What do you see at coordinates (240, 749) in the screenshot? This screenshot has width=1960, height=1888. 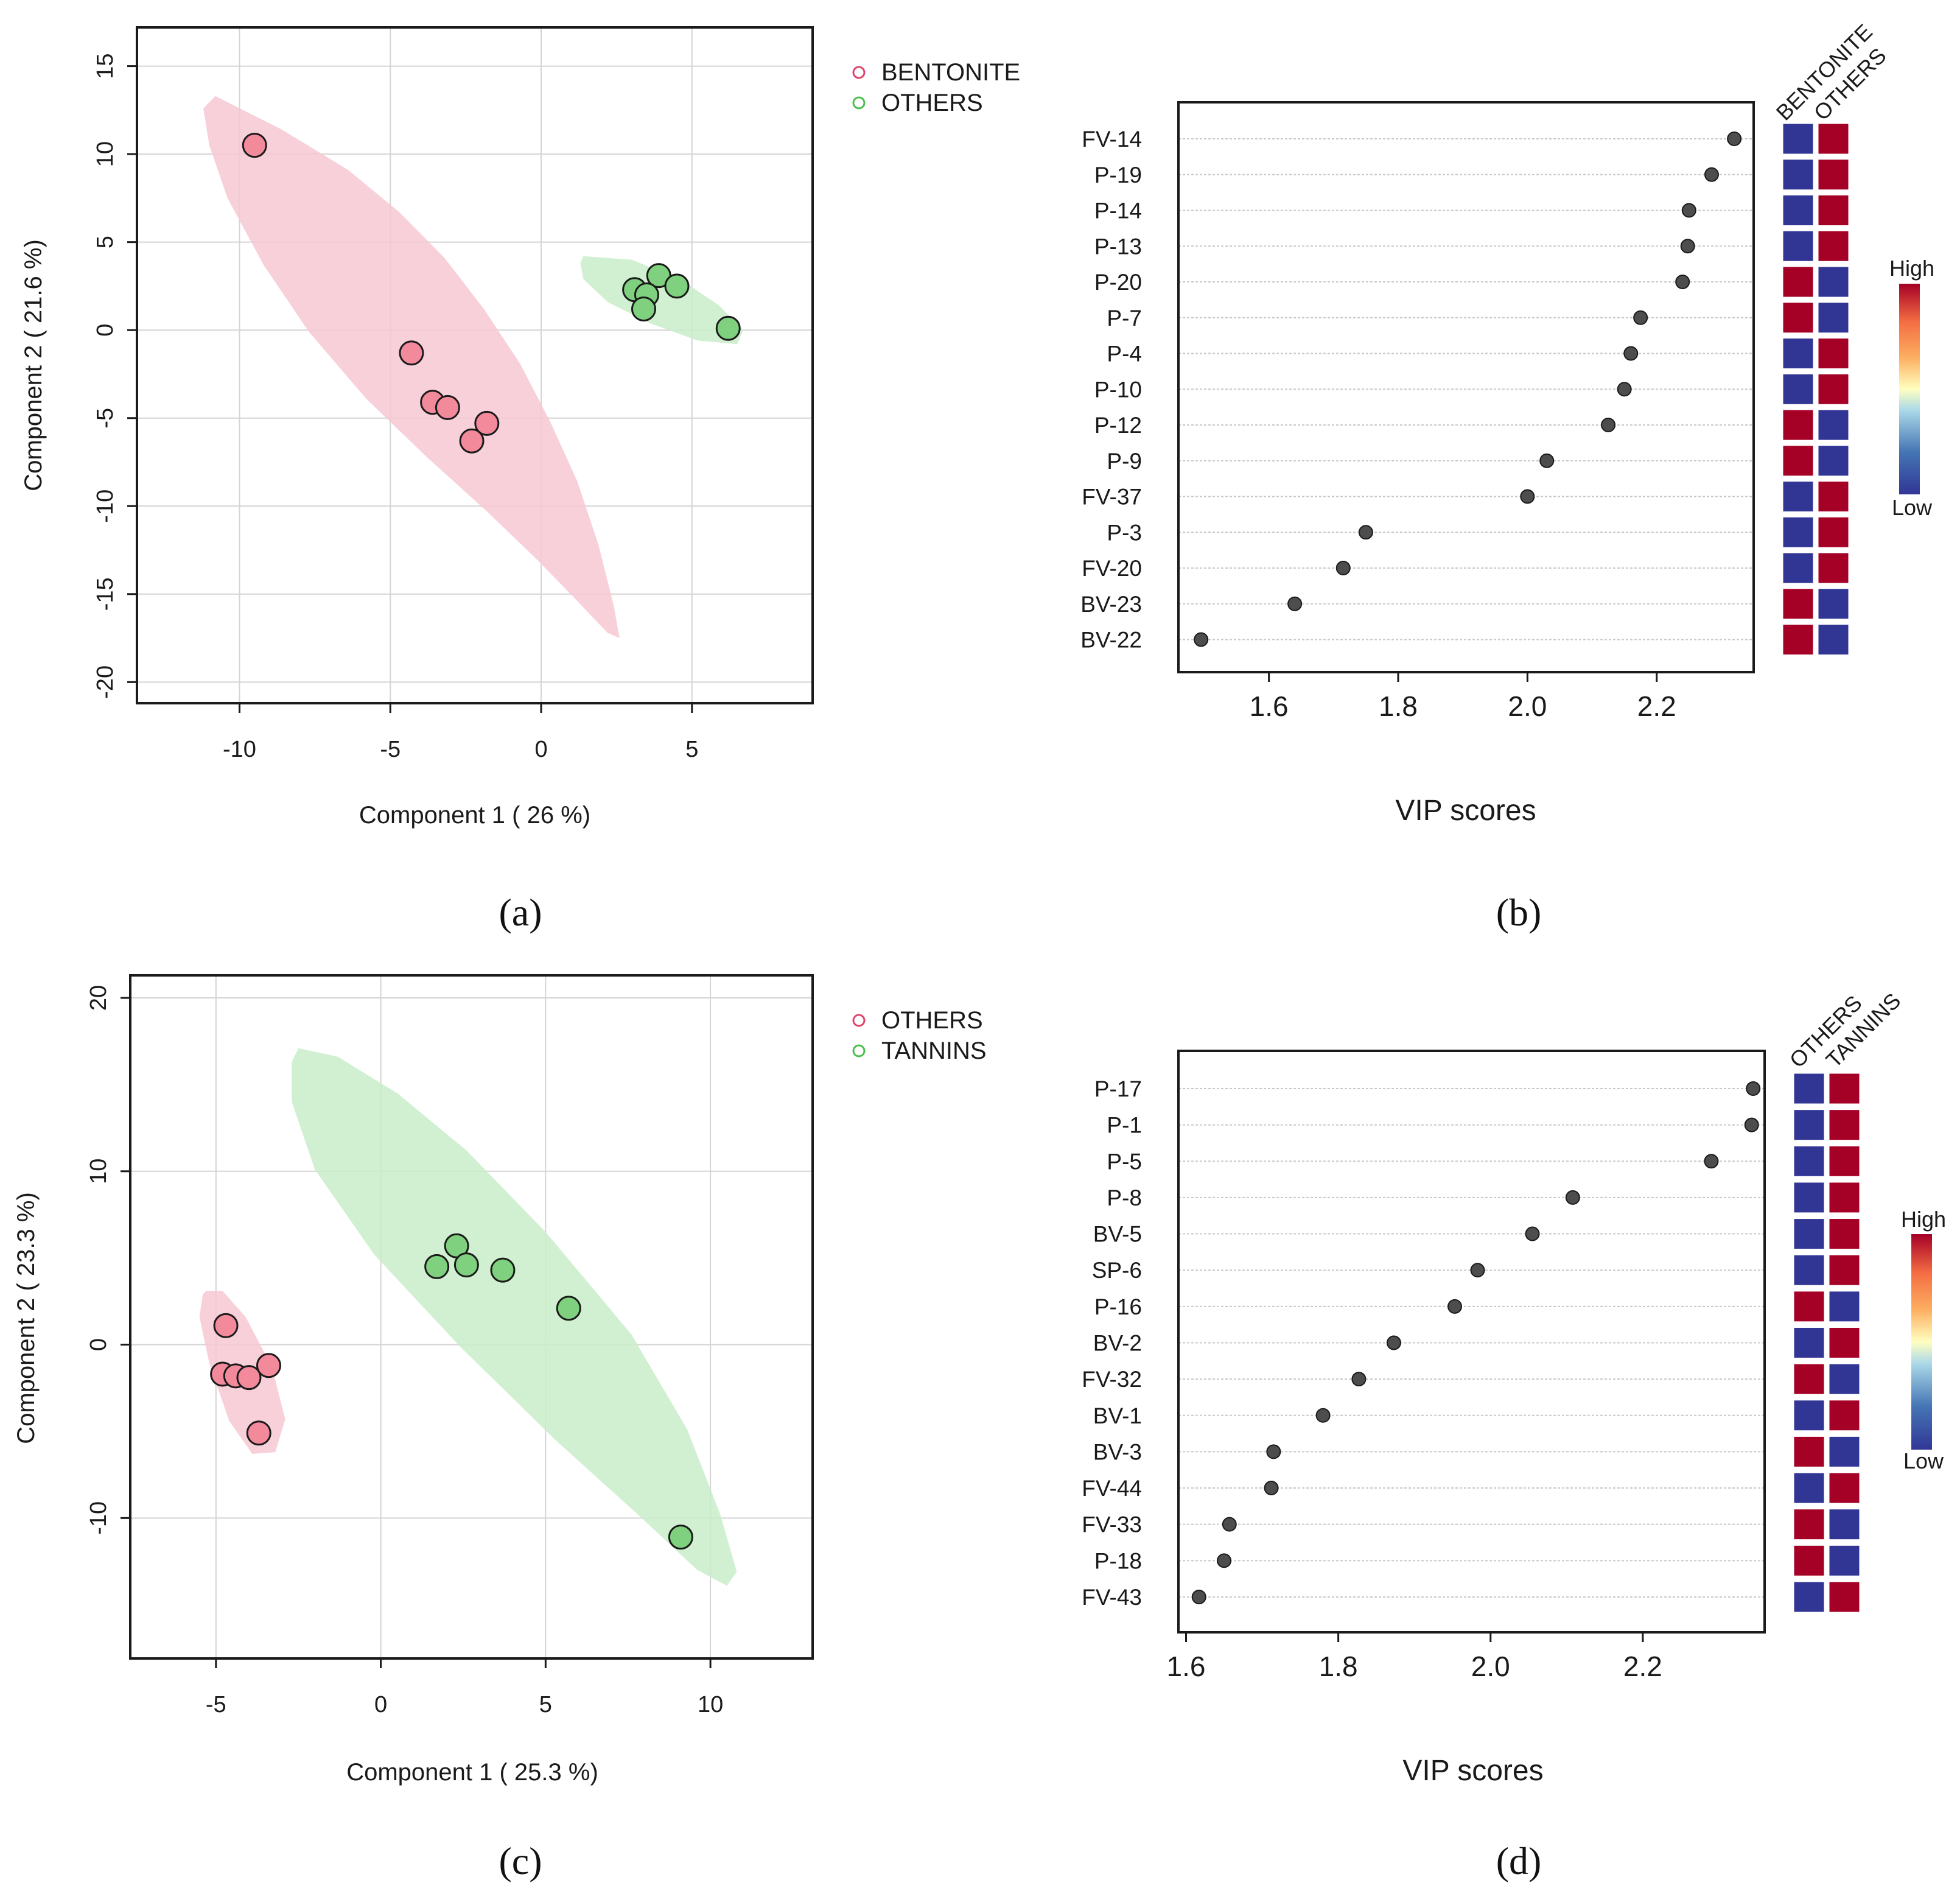 I see `panel-a-x-tick-label: -10` at bounding box center [240, 749].